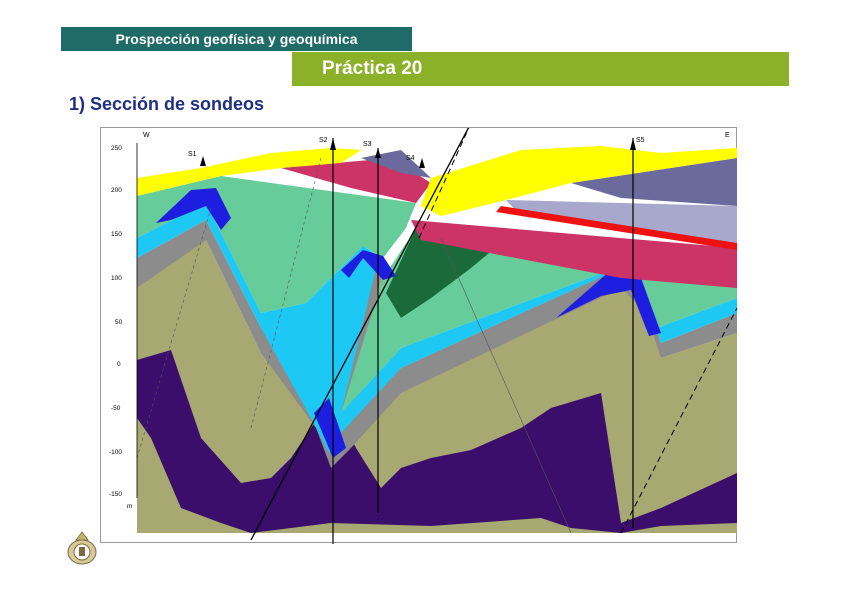 The width and height of the screenshot is (848, 599). What do you see at coordinates (119, 364) in the screenshot?
I see `y-tick-0: 0` at bounding box center [119, 364].